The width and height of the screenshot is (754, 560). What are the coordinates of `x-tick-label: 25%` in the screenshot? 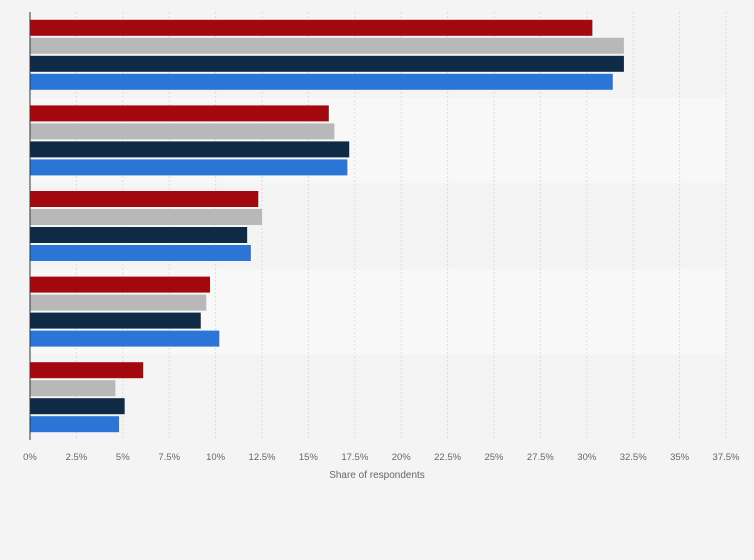 It's located at (494, 457).